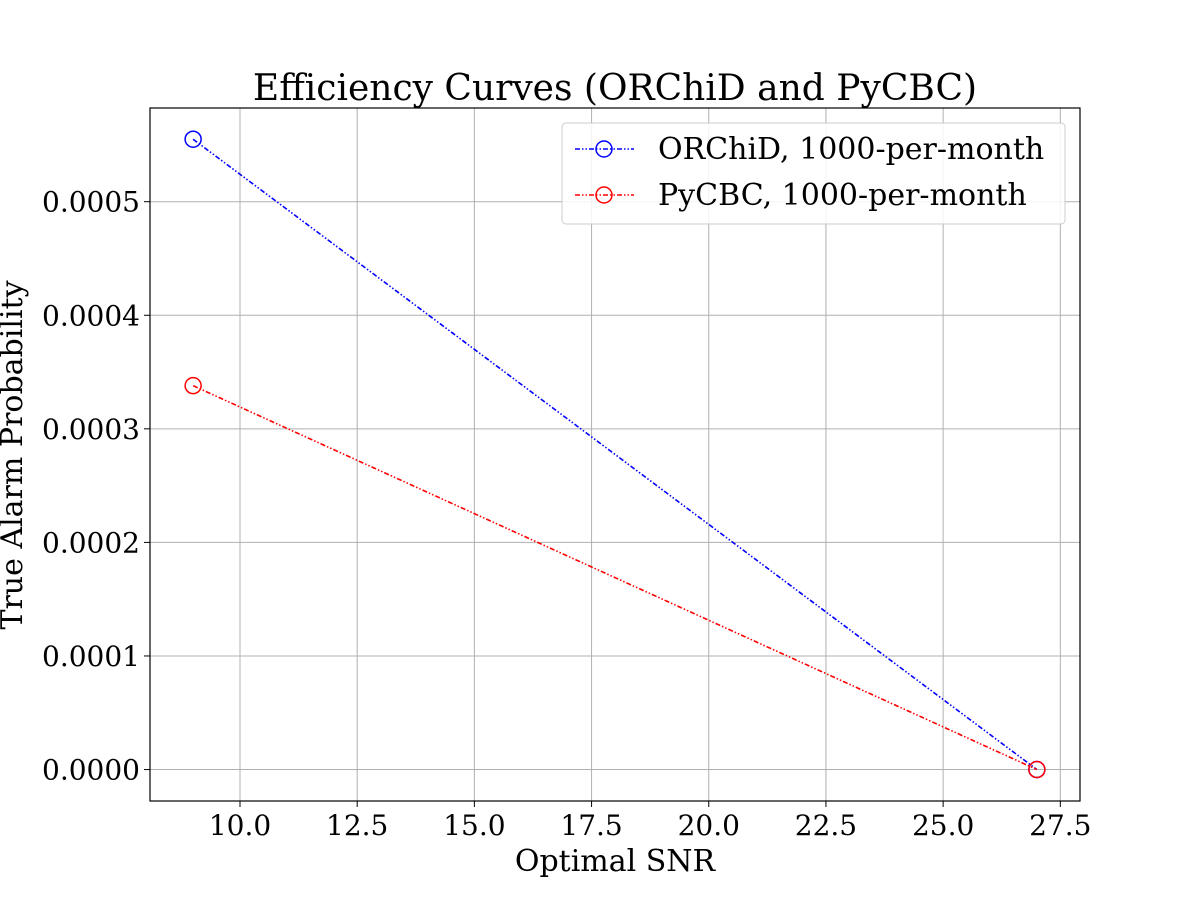 This screenshot has height=900, width=1200. What do you see at coordinates (591, 825) in the screenshot?
I see `x-tick-label: 17.5` at bounding box center [591, 825].